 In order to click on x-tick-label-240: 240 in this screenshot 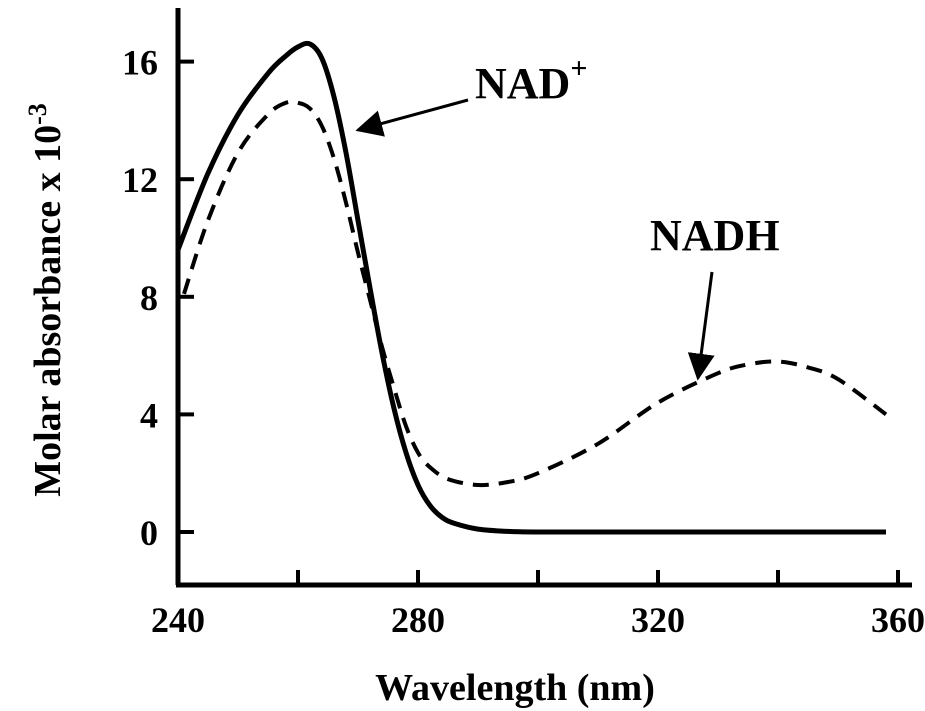, I will do `click(178, 620)`.